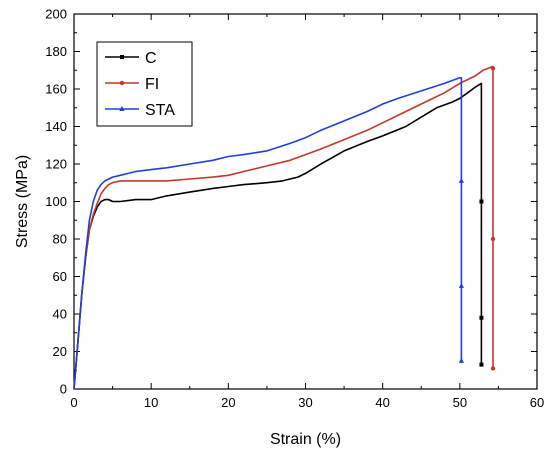 Image resolution: width=550 pixels, height=453 pixels. What do you see at coordinates (56, 126) in the screenshot?
I see `y-tick-label: 140` at bounding box center [56, 126].